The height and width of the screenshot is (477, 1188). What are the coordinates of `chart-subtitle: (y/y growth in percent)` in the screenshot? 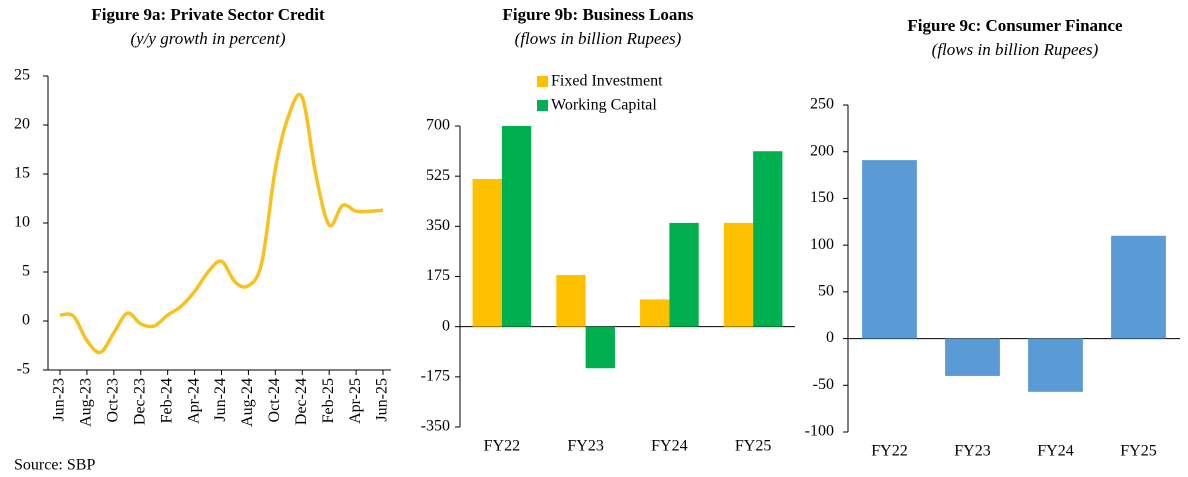 It's located at (207, 38).